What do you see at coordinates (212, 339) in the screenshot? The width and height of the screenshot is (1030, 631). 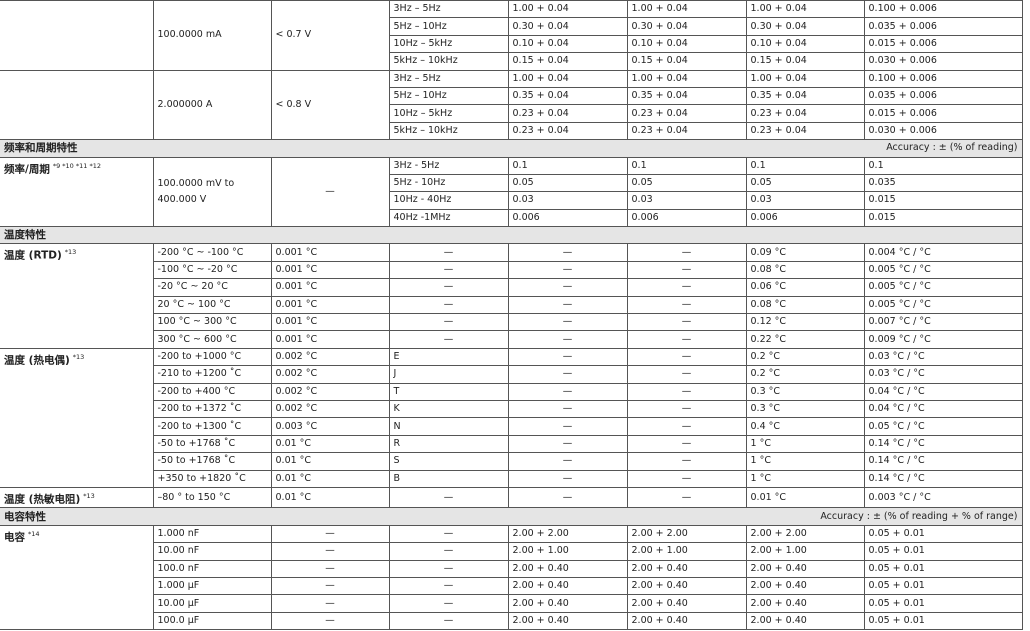 I see `value-cell: 300 °C ~ 600 °C` at bounding box center [212, 339].